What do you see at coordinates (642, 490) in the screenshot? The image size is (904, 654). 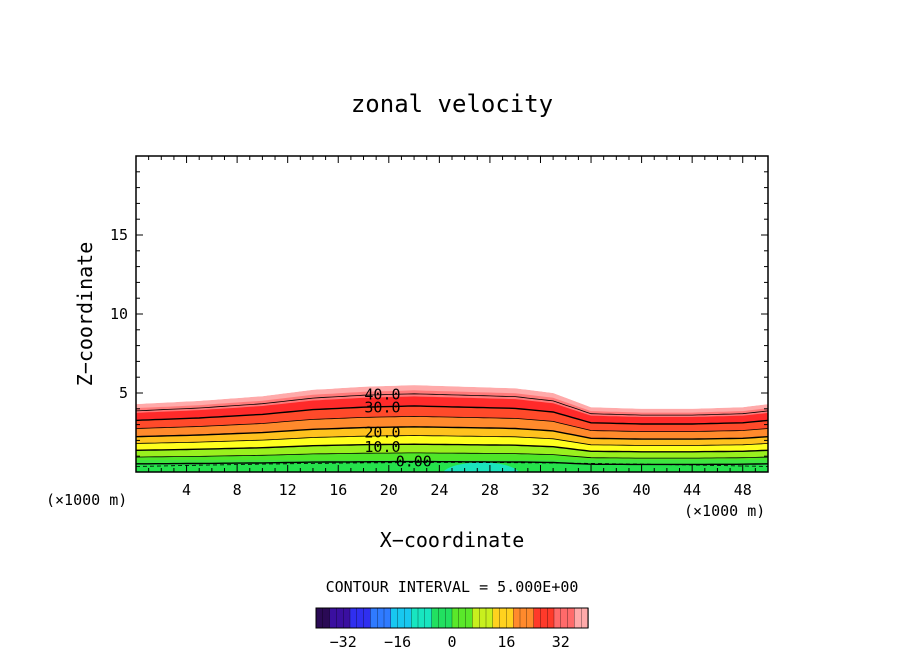 I see `x-tick-label: 40` at bounding box center [642, 490].